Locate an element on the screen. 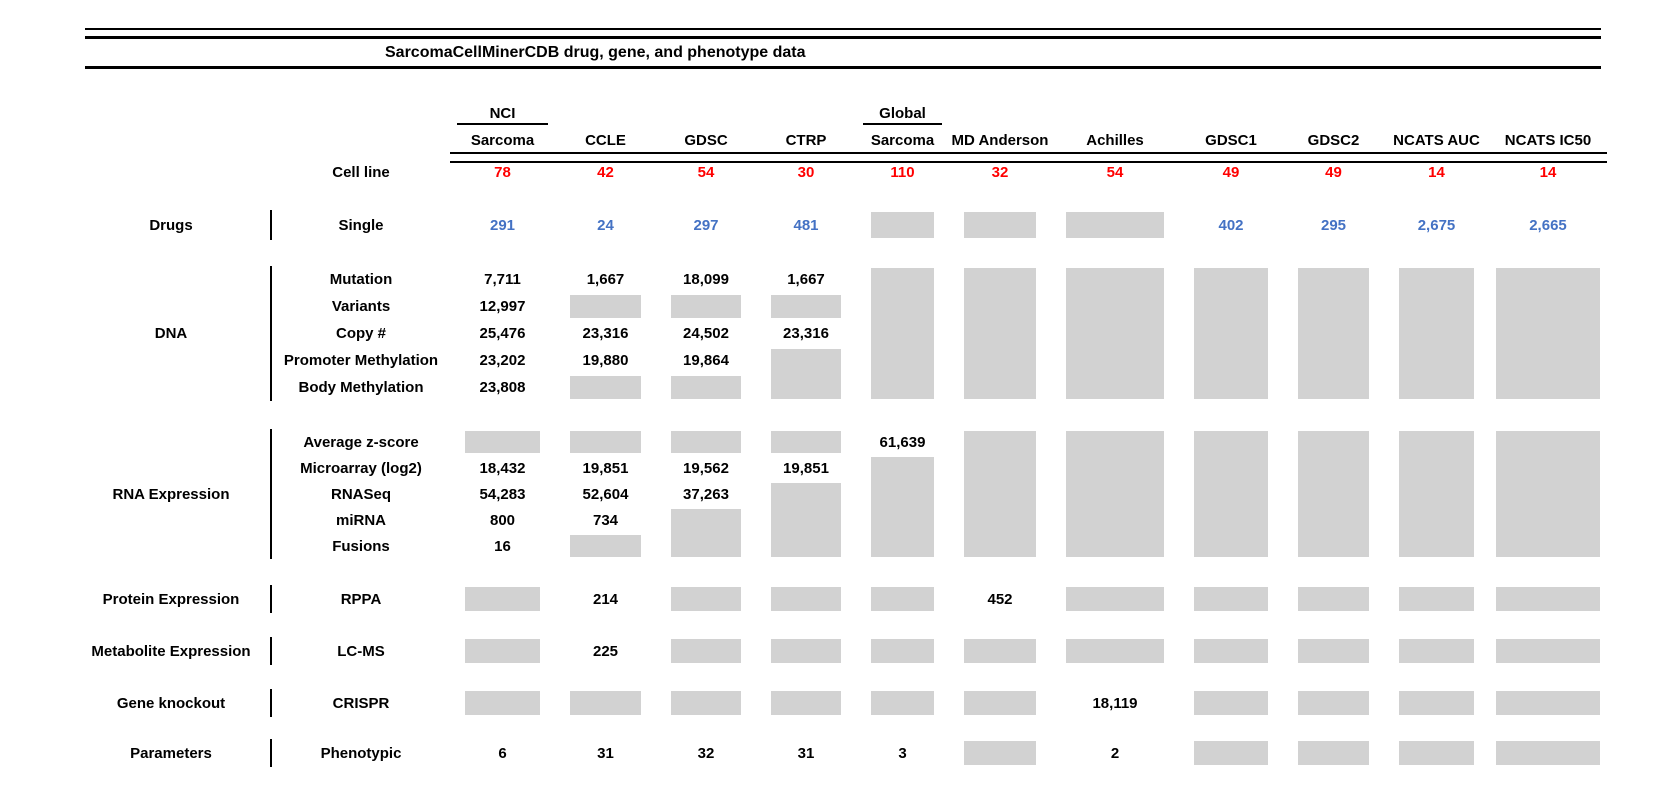 Image resolution: width=1669 pixels, height=800 pixels. data-cell: 2,675 is located at coordinates (1436, 225).